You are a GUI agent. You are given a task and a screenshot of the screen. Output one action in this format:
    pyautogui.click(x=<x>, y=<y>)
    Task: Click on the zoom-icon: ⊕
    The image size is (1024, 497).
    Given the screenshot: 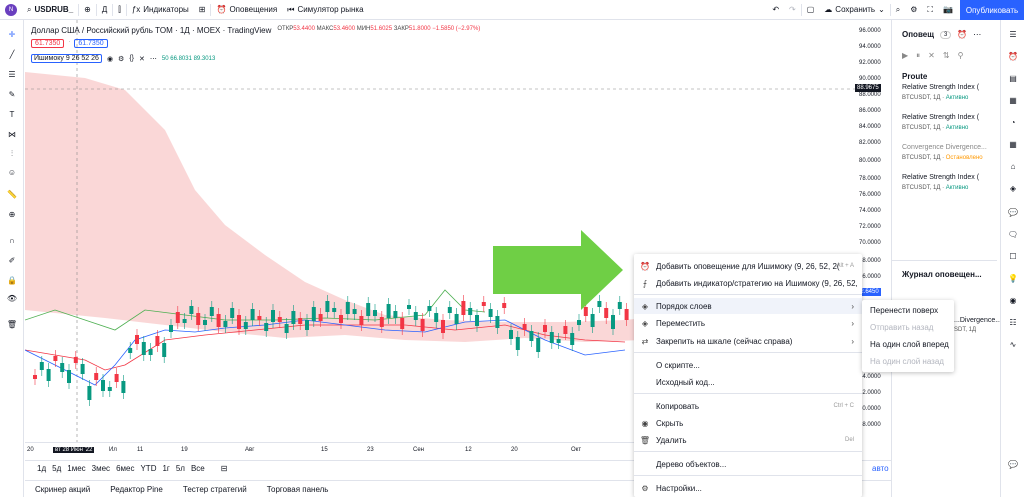 What is the action you would take?
    pyautogui.click(x=12, y=214)
    